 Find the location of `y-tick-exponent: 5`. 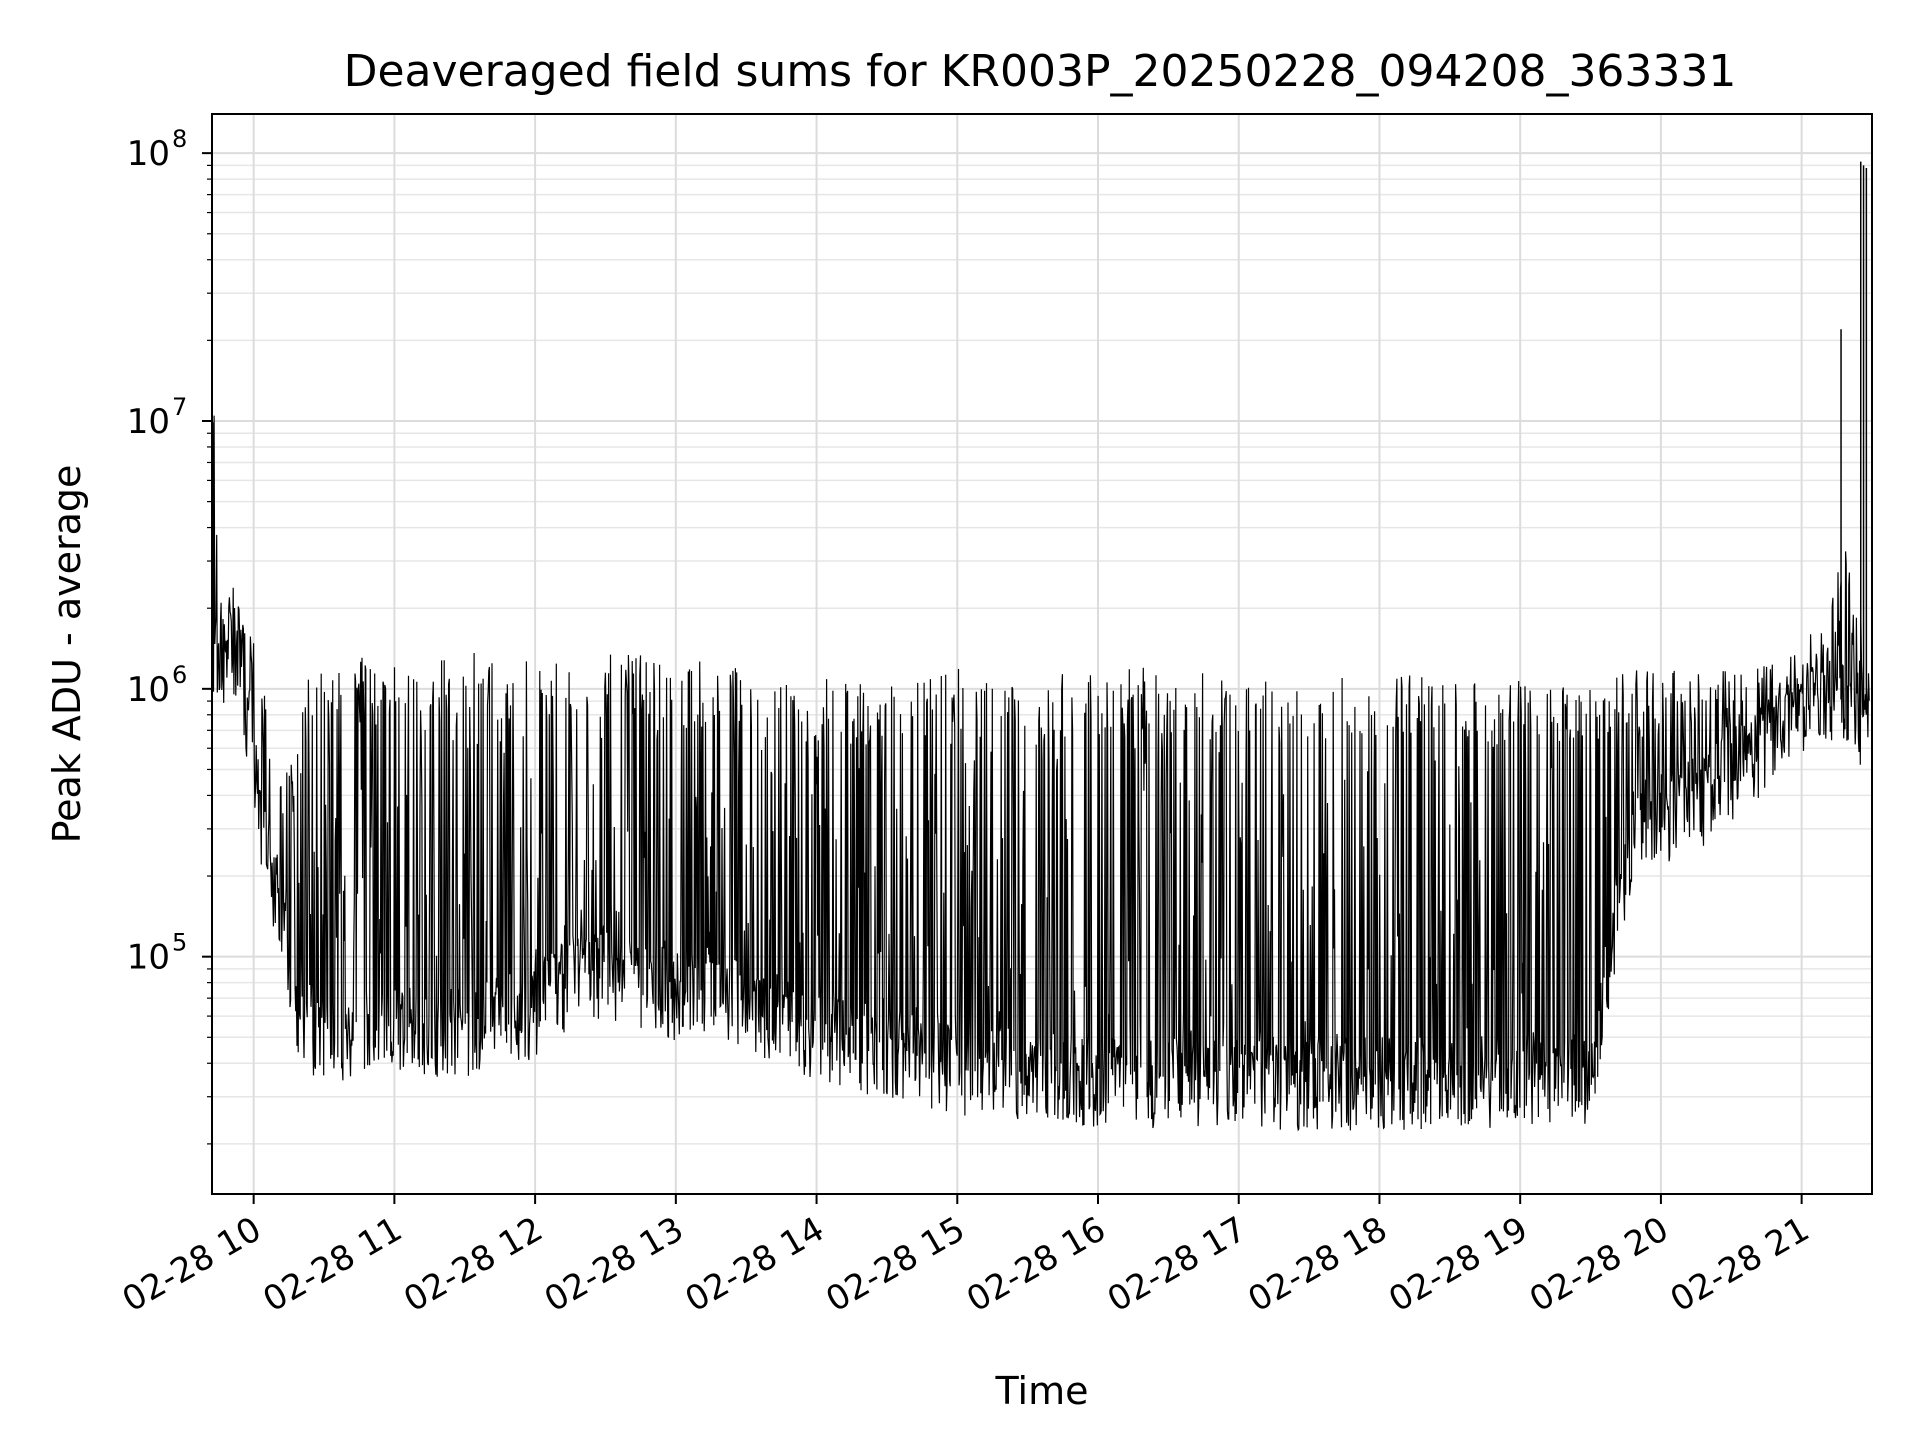

y-tick-exponent: 5 is located at coordinates (179, 943).